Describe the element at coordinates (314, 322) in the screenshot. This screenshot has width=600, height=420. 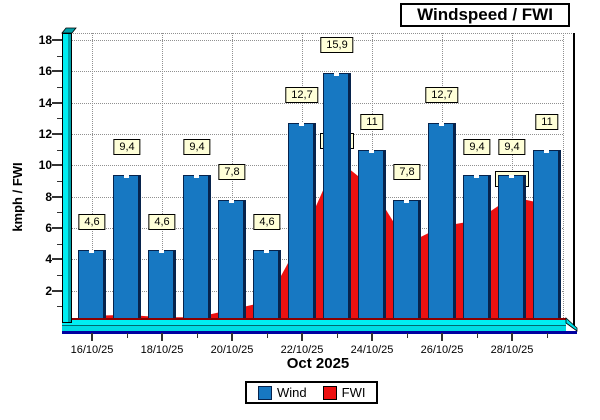
I see `x-axis-band-light` at that location.